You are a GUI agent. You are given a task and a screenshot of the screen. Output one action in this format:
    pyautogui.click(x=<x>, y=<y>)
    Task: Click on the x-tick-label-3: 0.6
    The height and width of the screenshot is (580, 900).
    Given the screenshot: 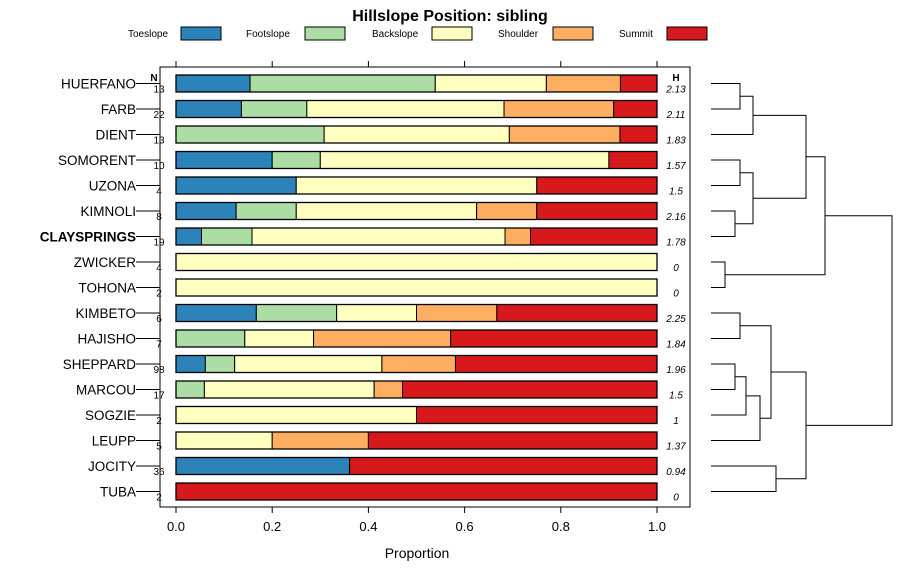 What is the action you would take?
    pyautogui.click(x=465, y=526)
    